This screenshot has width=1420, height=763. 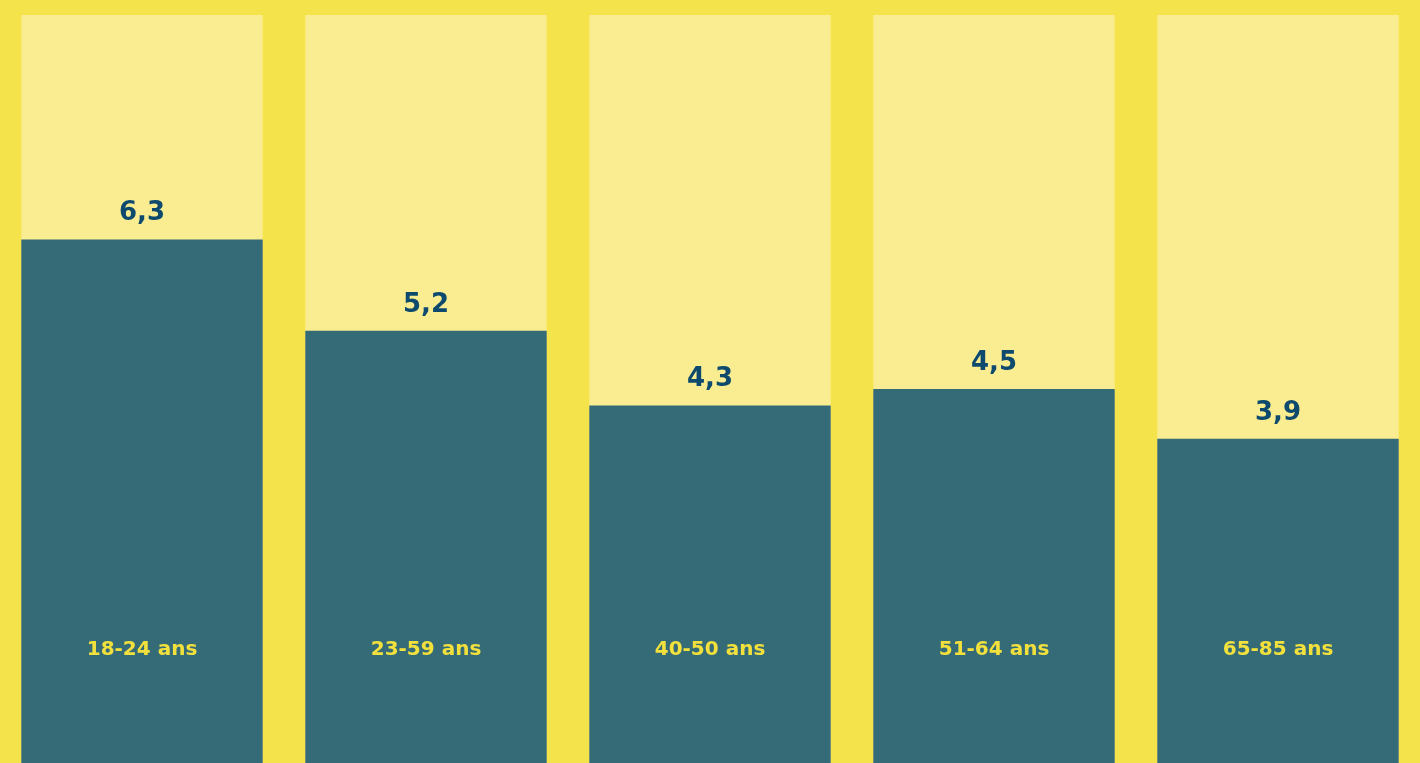 What do you see at coordinates (142, 648) in the screenshot?
I see `x-tick-label: 18-24 ans` at bounding box center [142, 648].